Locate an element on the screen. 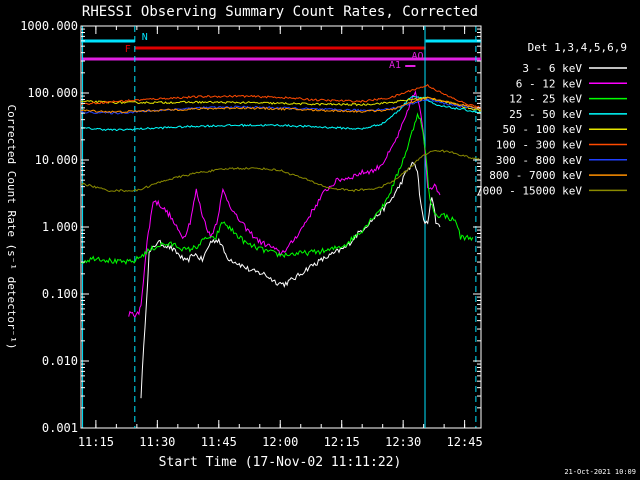  annotation-label-f: F is located at coordinates (128, 49).